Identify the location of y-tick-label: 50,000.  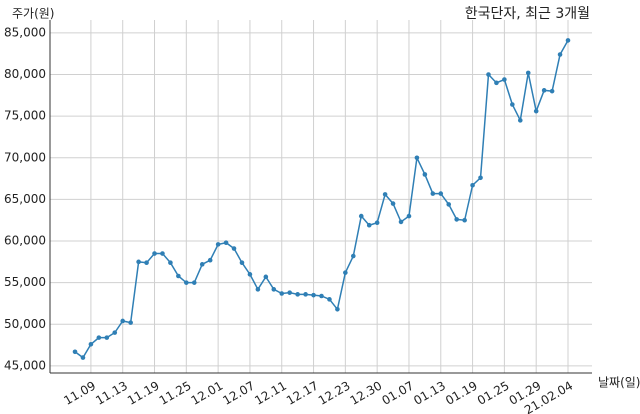
(25, 324).